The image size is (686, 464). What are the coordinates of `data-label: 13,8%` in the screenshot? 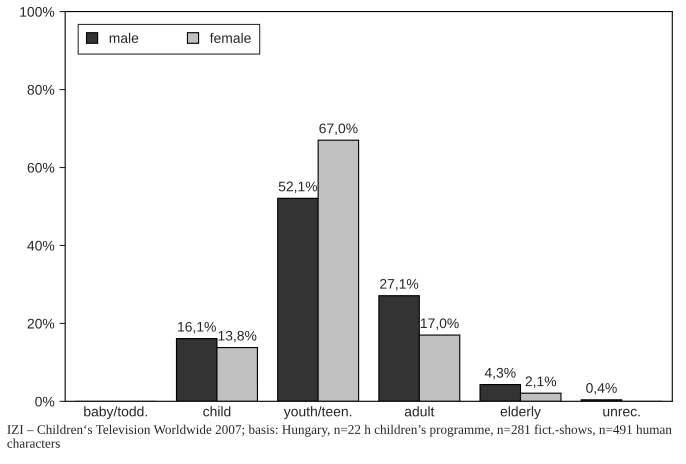 It's located at (237, 336).